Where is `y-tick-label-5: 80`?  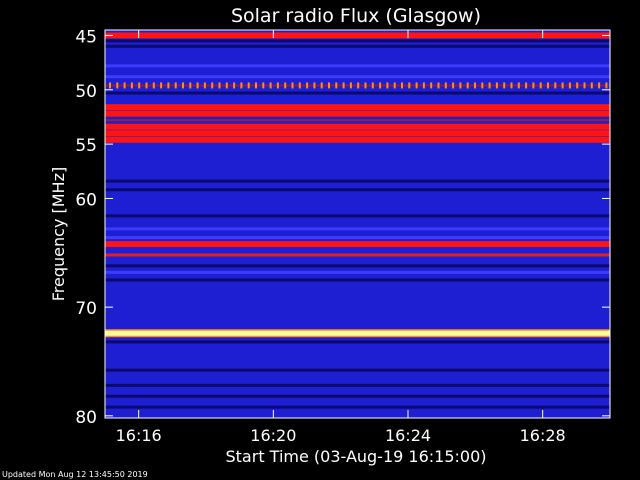
y-tick-label-5: 80 is located at coordinates (86, 418).